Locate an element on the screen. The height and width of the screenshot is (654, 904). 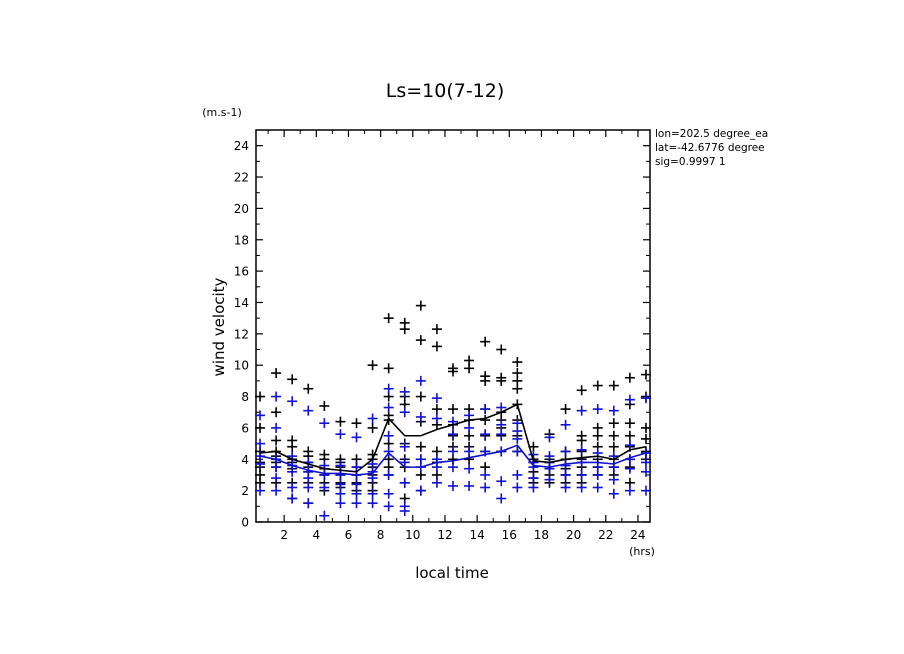
x-tick-label: 24 is located at coordinates (637, 535).